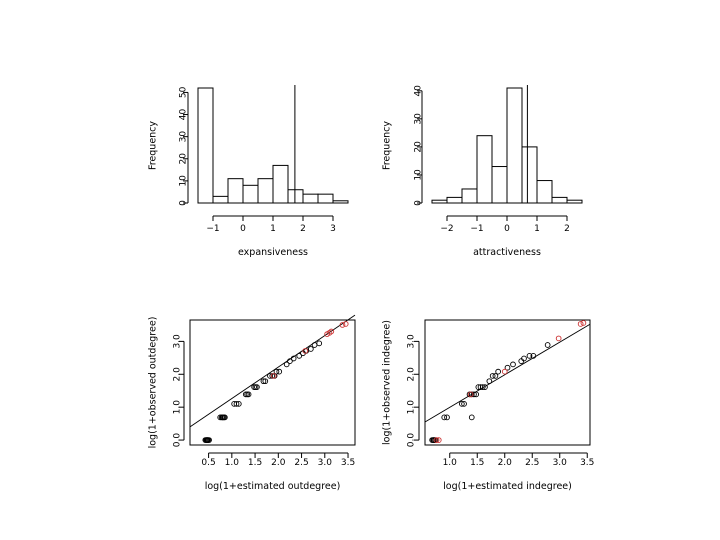  What do you see at coordinates (184, 92) in the screenshot?
I see `y-tick-label: 50` at bounding box center [184, 92].